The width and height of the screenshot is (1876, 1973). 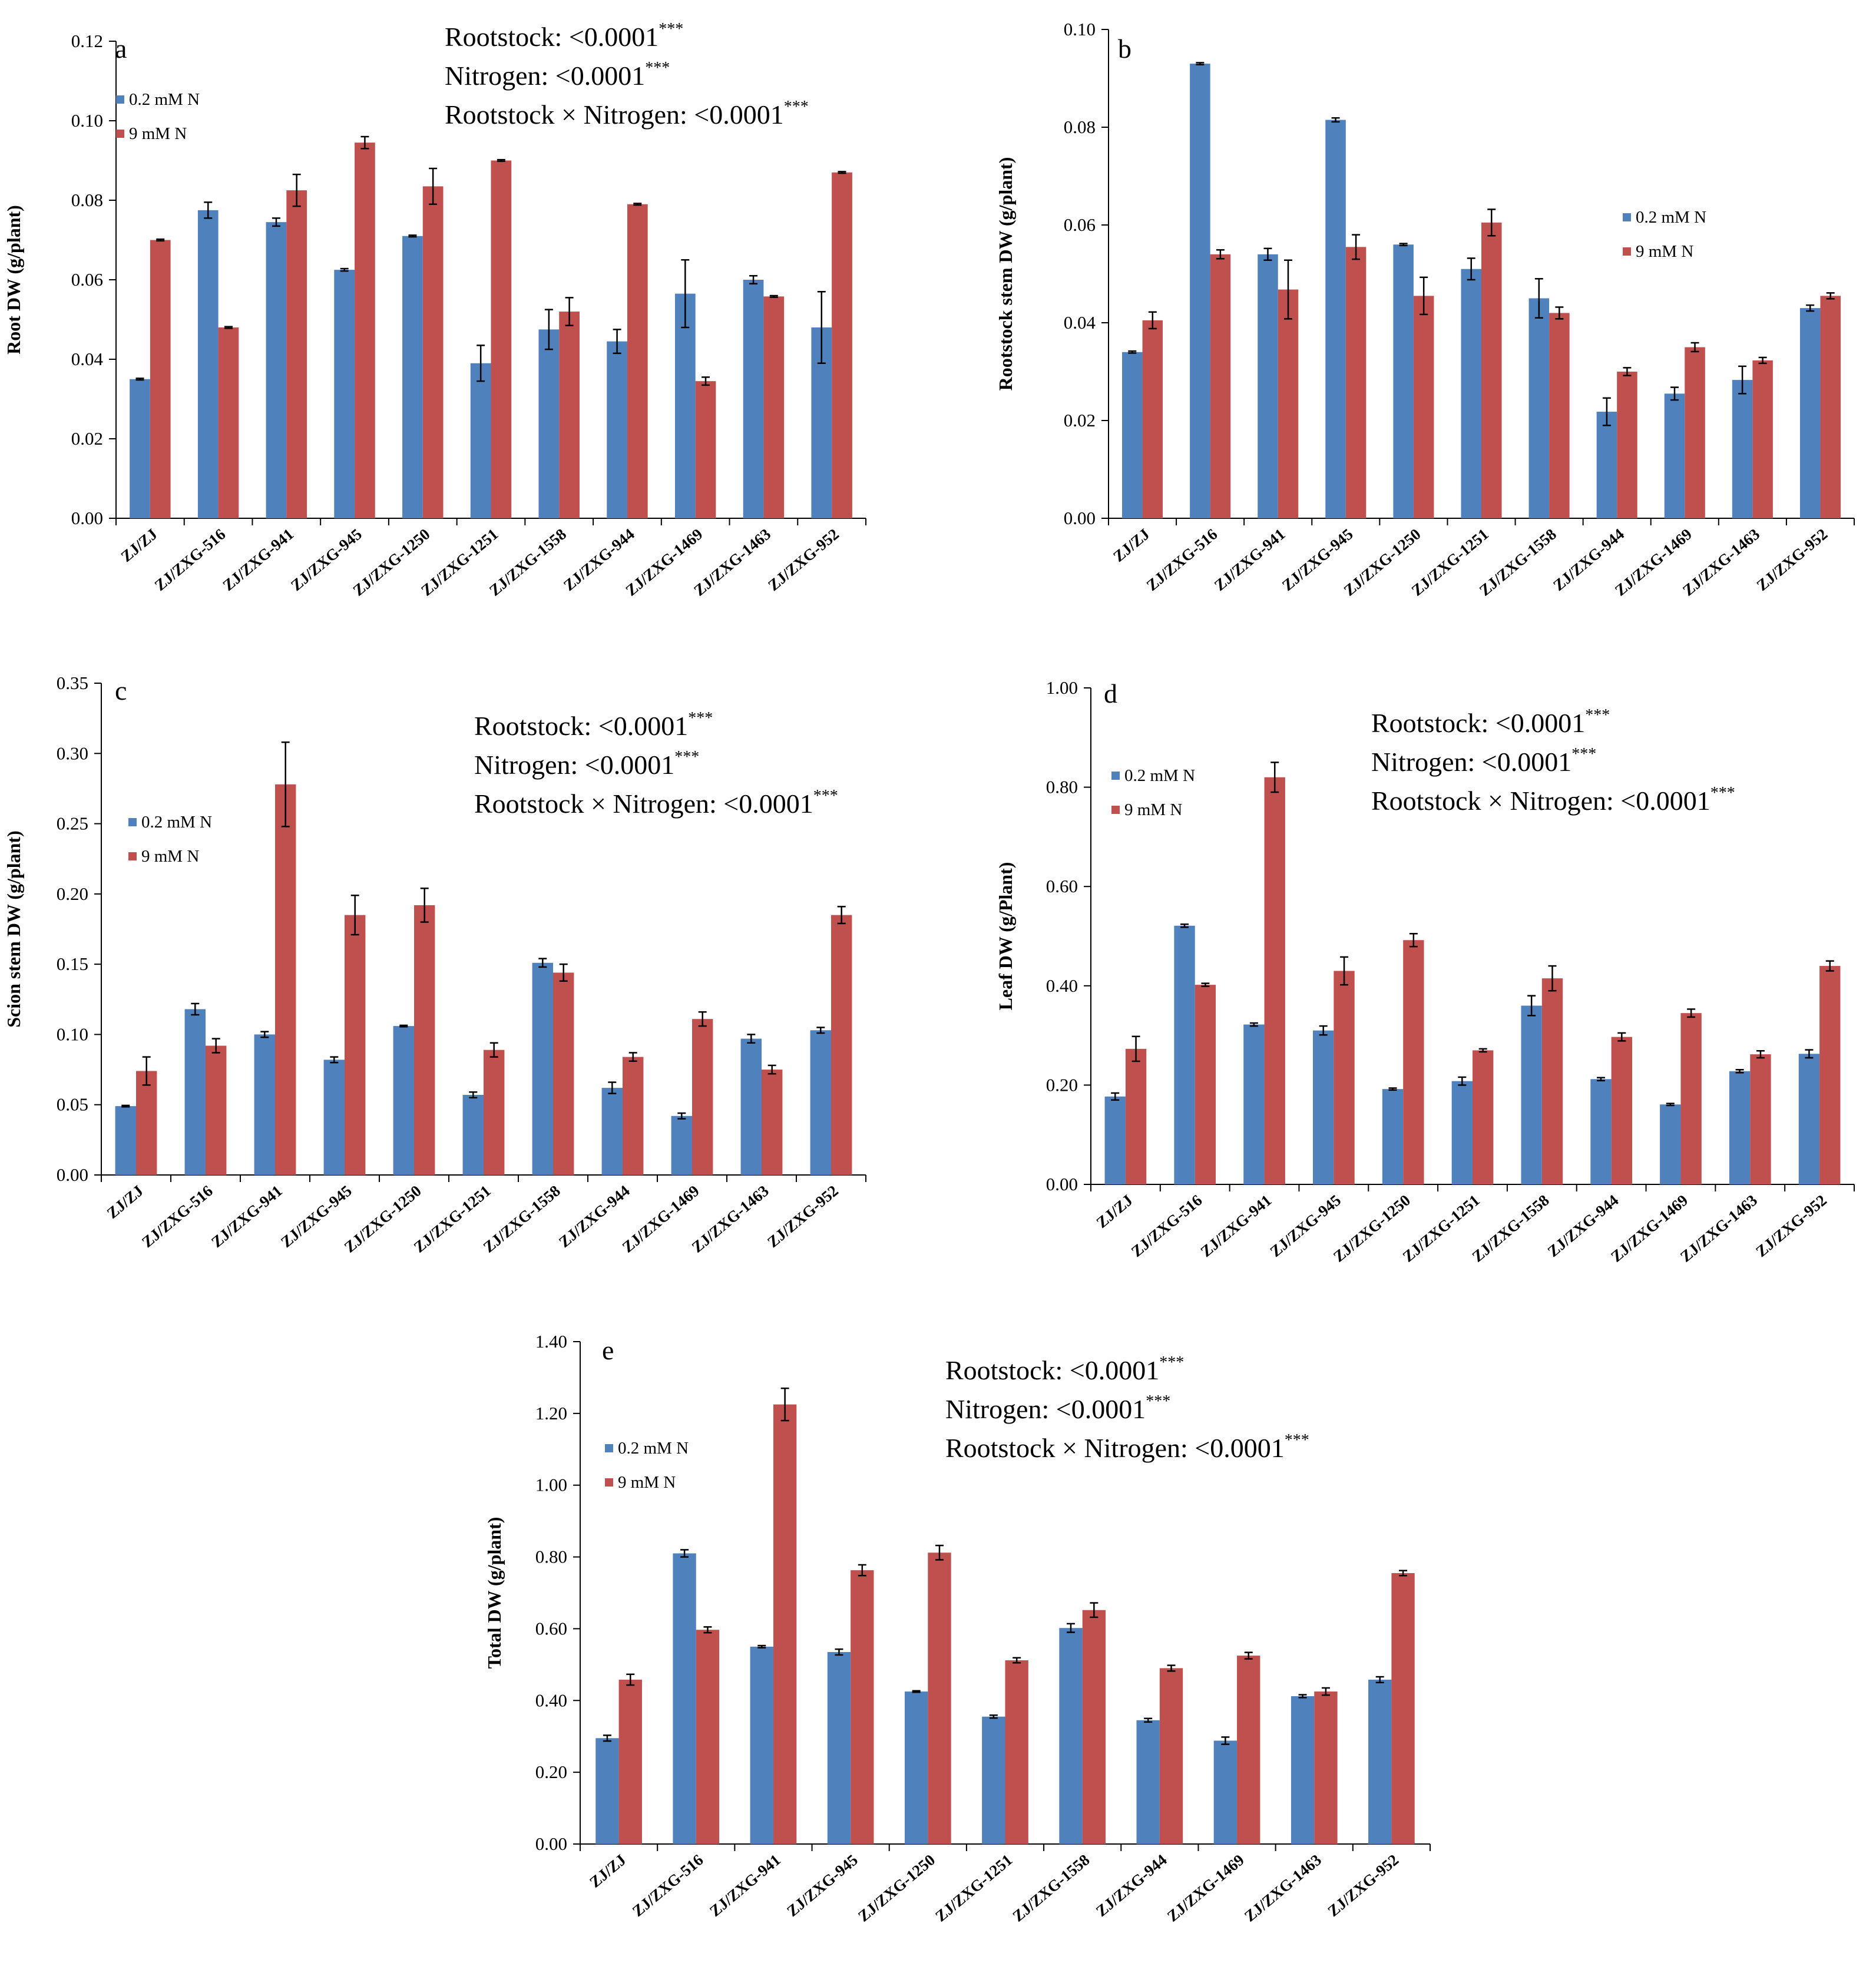 I want to click on stat-annotation: Rootstock × Nitrogen: <0.0001***, so click(x=1553, y=800).